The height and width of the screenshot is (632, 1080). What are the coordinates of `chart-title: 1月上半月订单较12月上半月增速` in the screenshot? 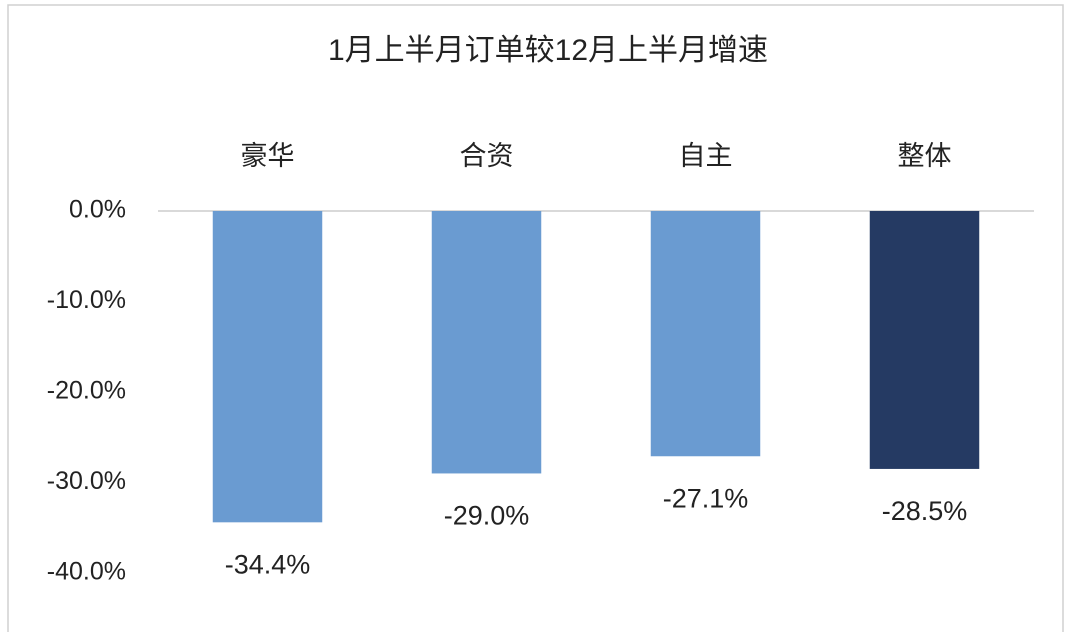 It's located at (548, 50).